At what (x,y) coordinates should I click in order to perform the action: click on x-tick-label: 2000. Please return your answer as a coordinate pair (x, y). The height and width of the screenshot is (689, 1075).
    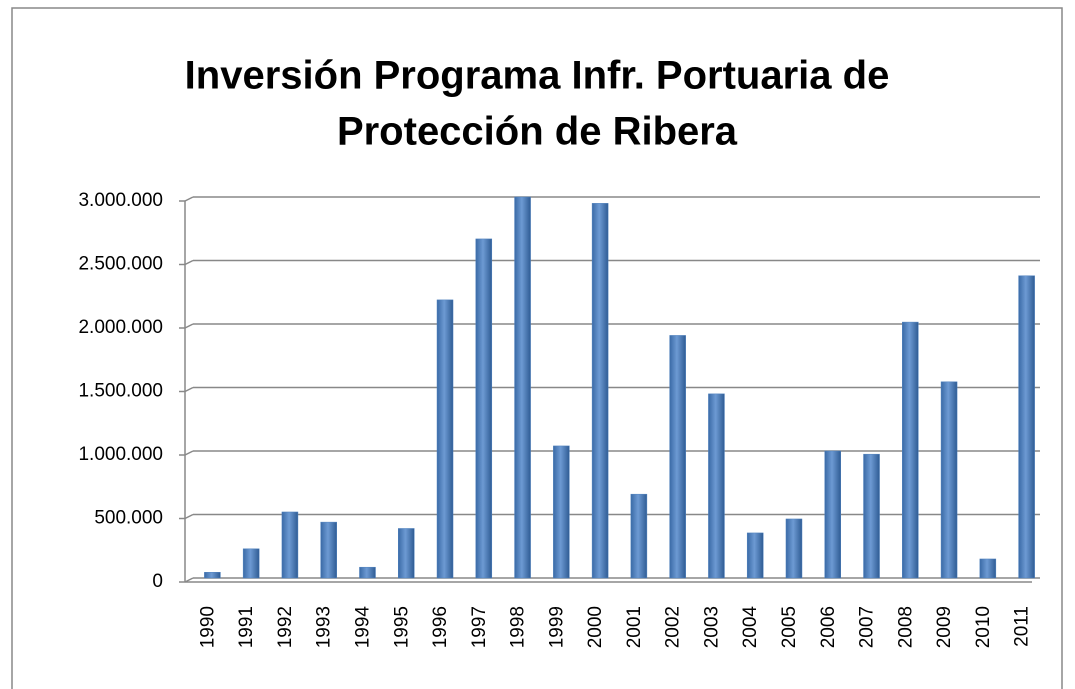
    Looking at the image, I should click on (595, 627).